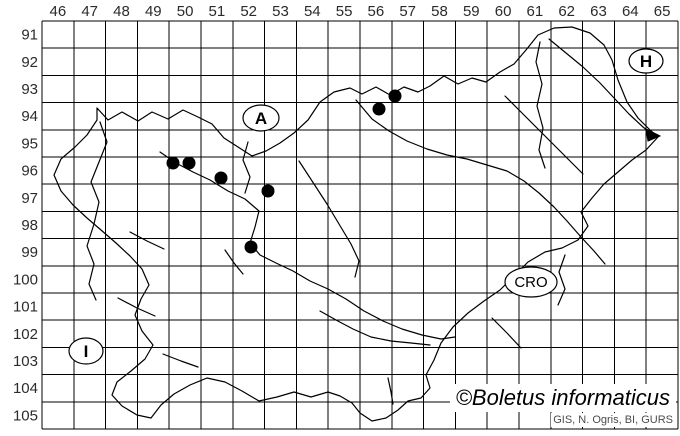 Image resolution: width=680 pixels, height=436 pixels. What do you see at coordinates (562, 398) in the screenshot?
I see `copyright-text: ©Boletus informaticus` at bounding box center [562, 398].